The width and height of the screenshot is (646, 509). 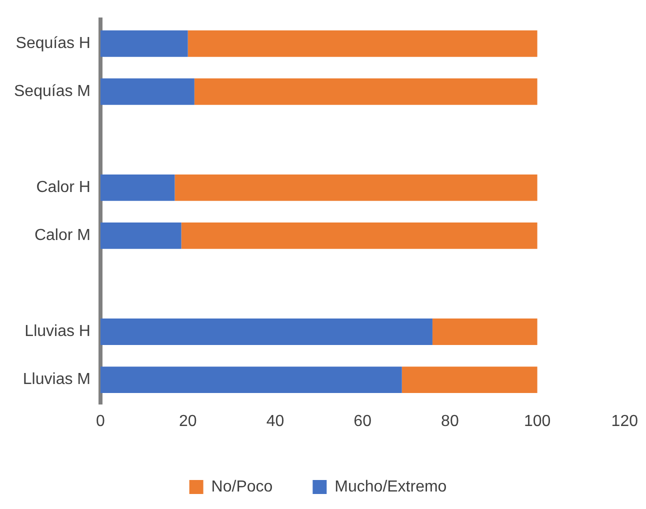 What do you see at coordinates (53, 43) in the screenshot?
I see `y-tick-label: Sequías H` at bounding box center [53, 43].